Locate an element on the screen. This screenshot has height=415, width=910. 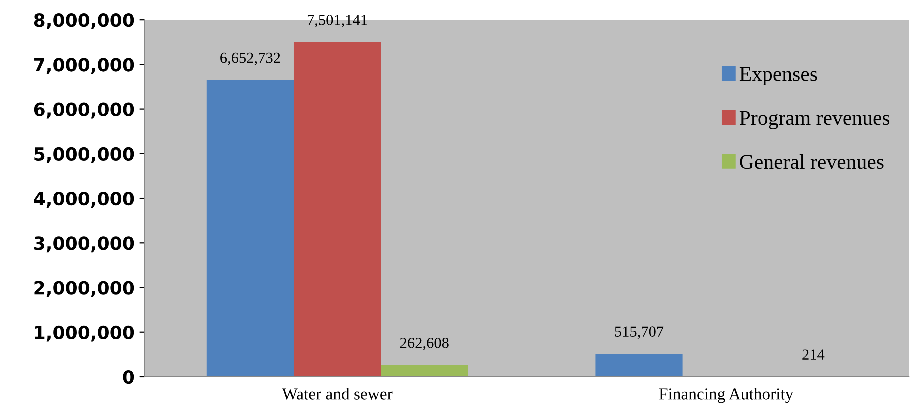
y-tick-label: 3,000,000 is located at coordinates (84, 244).